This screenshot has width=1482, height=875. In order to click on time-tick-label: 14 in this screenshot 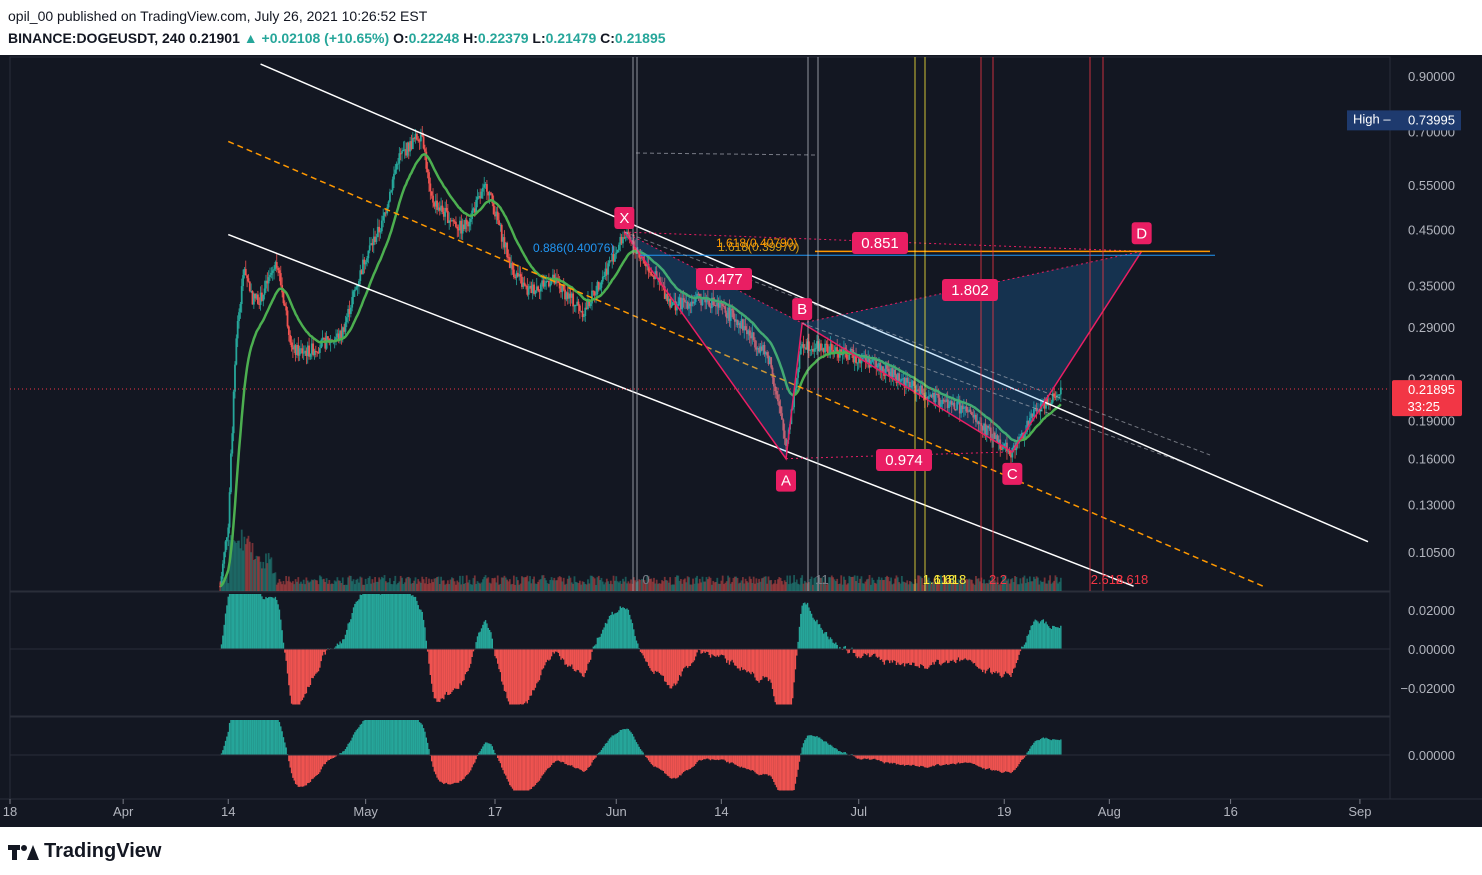, I will do `click(721, 811)`.